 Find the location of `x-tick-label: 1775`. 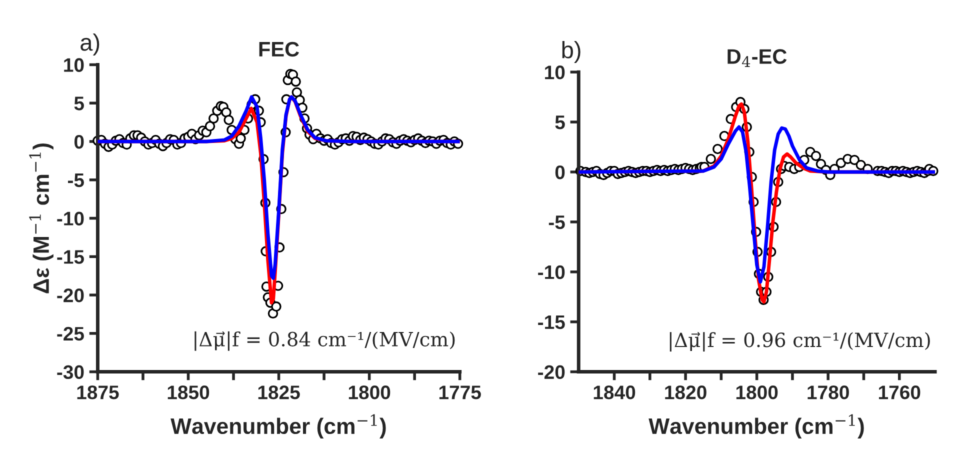

x-tick-label: 1775 is located at coordinates (460, 393).